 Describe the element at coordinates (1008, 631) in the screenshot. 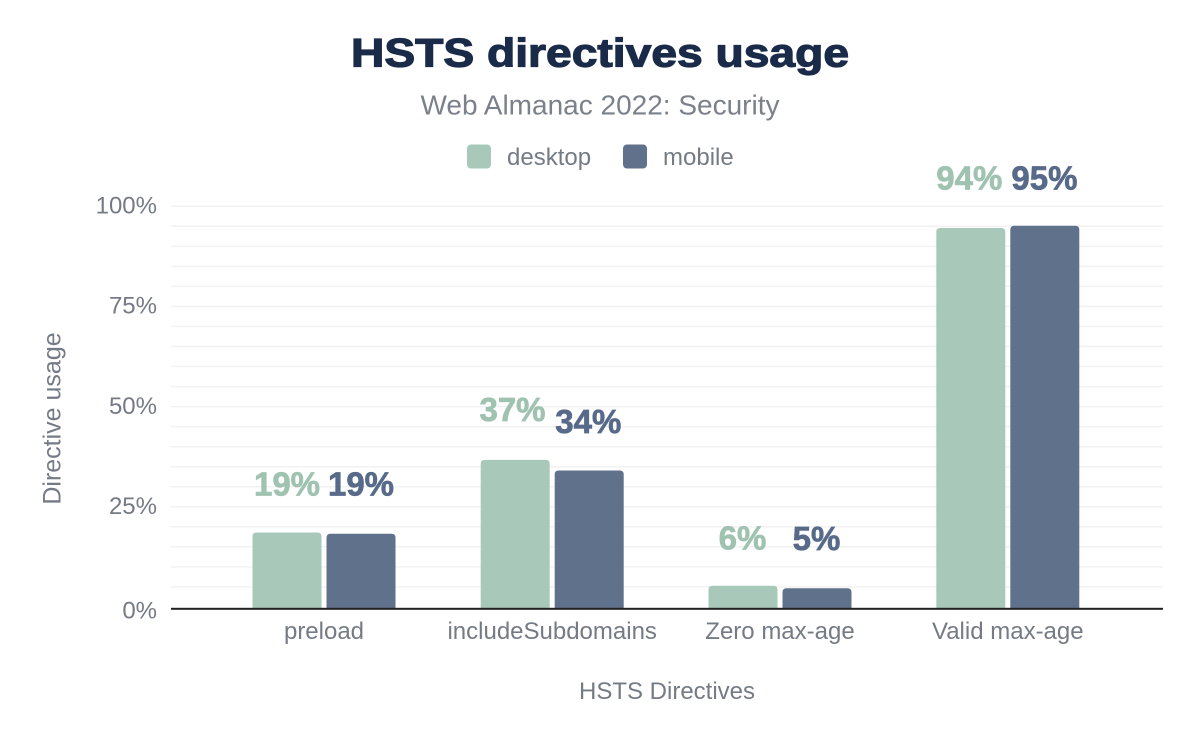

I see `svg-text: Valid max-age` at that location.